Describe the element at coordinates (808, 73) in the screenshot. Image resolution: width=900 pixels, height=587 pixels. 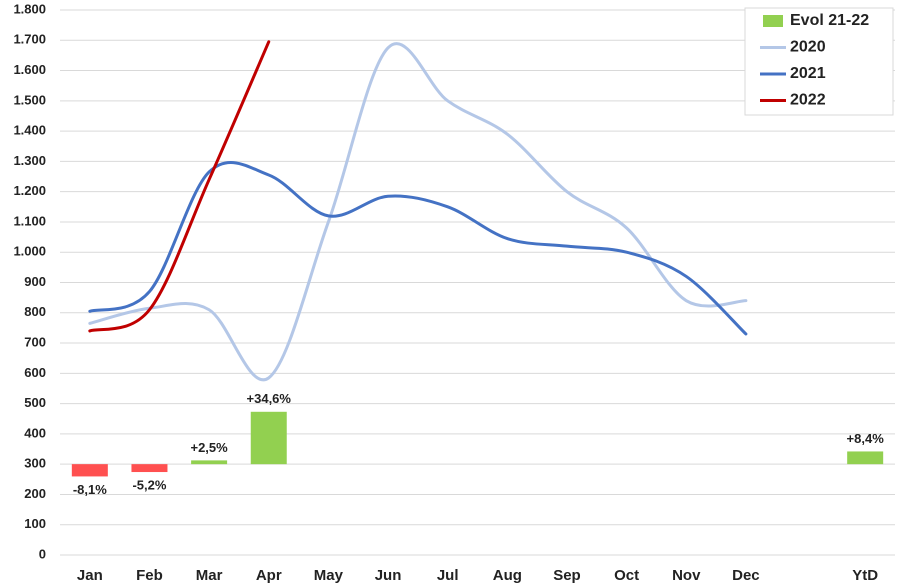
I see `legend-label: 2021` at that location.